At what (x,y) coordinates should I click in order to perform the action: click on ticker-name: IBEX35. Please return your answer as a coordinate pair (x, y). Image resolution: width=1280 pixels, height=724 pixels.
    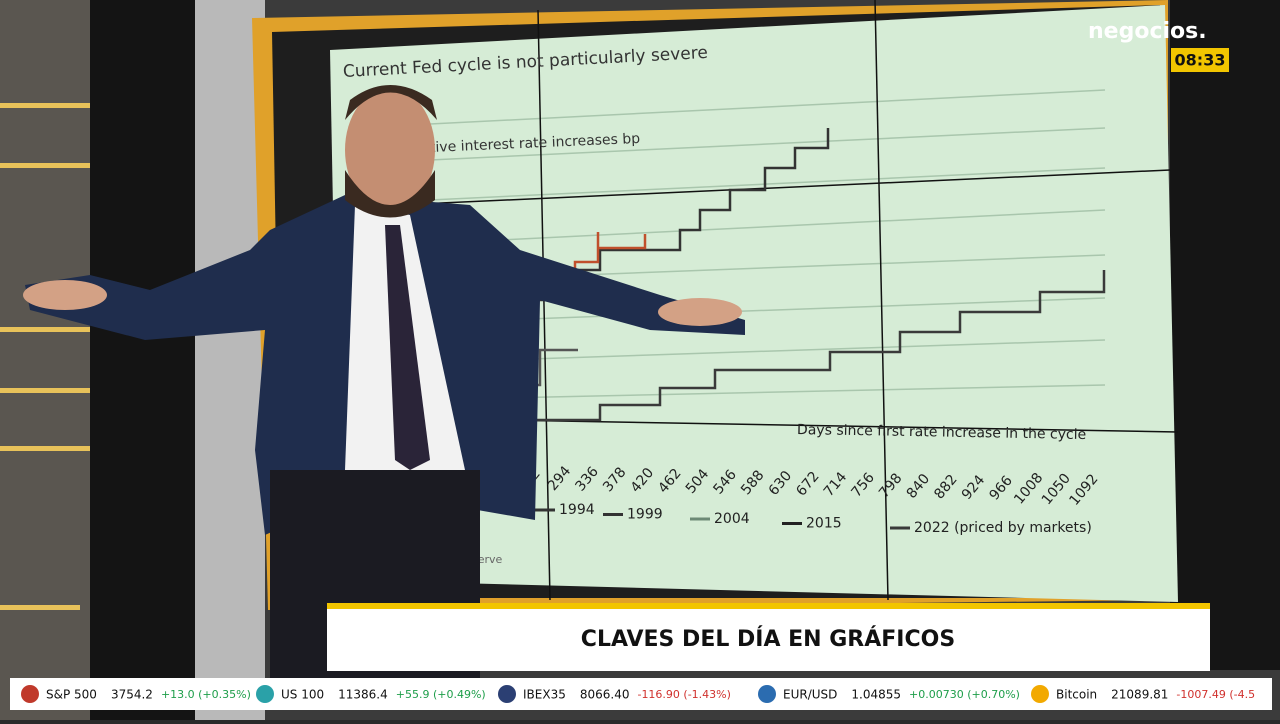
    Looking at the image, I should click on (544, 695).